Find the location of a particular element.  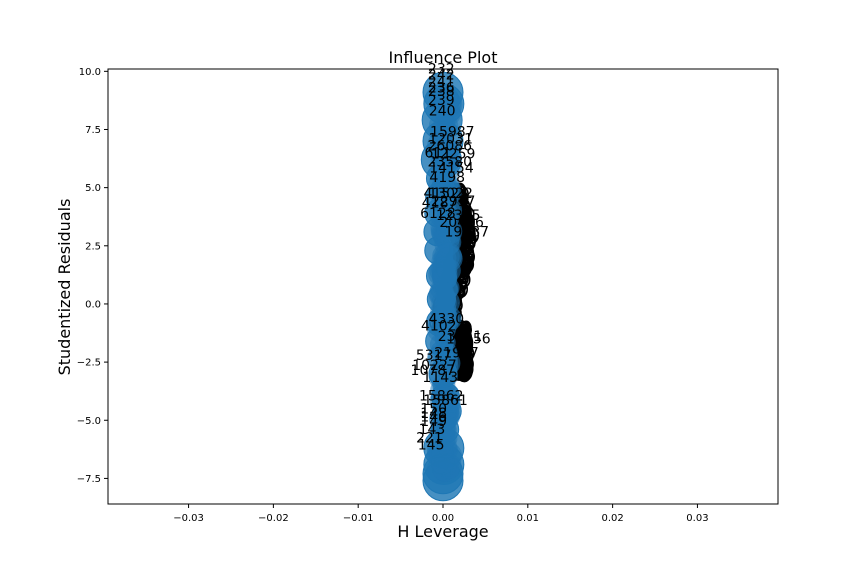

point-label: 5317 is located at coordinates (434, 356).